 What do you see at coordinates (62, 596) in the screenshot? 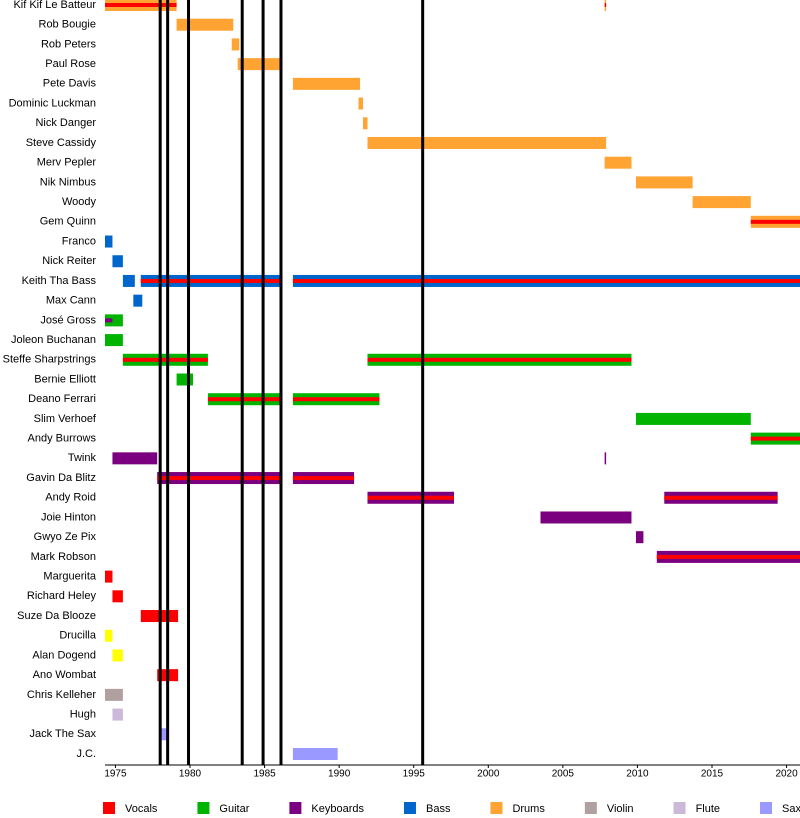
I see `member-name: Richard Heley` at bounding box center [62, 596].